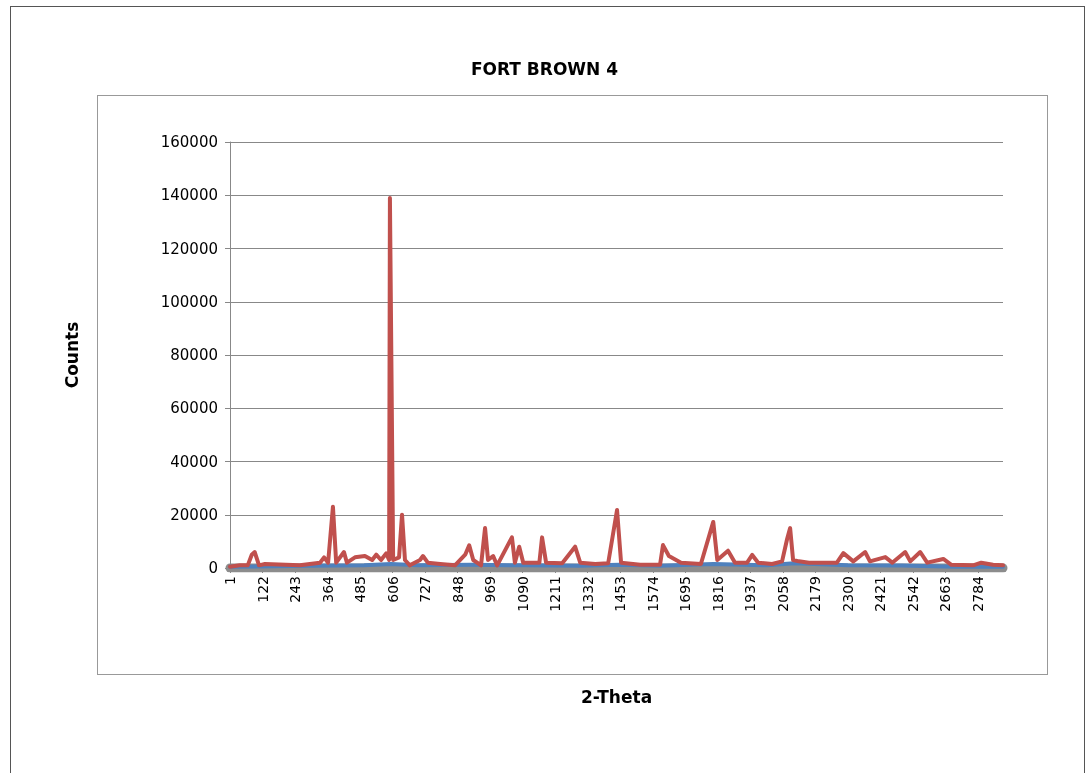 This screenshot has height=773, width=1089. What do you see at coordinates (555, 594) in the screenshot?
I see `x-tick-label: 1211` at bounding box center [555, 594].